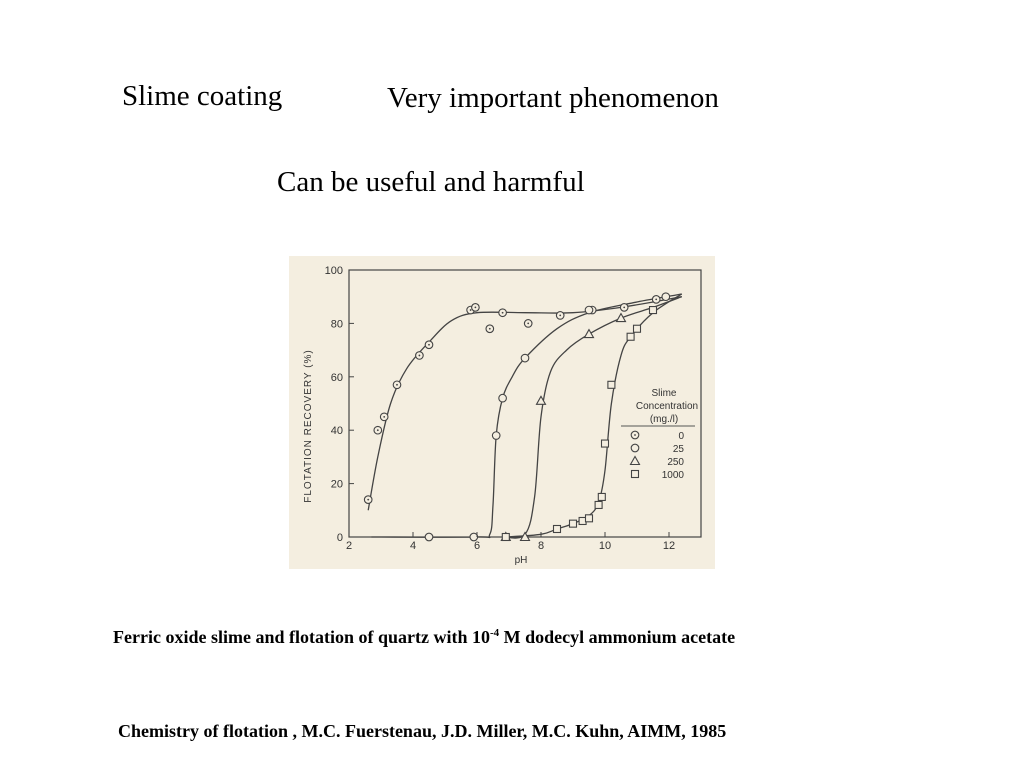 Image resolution: width=1024 pixels, height=768 pixels. What do you see at coordinates (477, 546) in the screenshot?
I see `x-tick-label: 6` at bounding box center [477, 546].